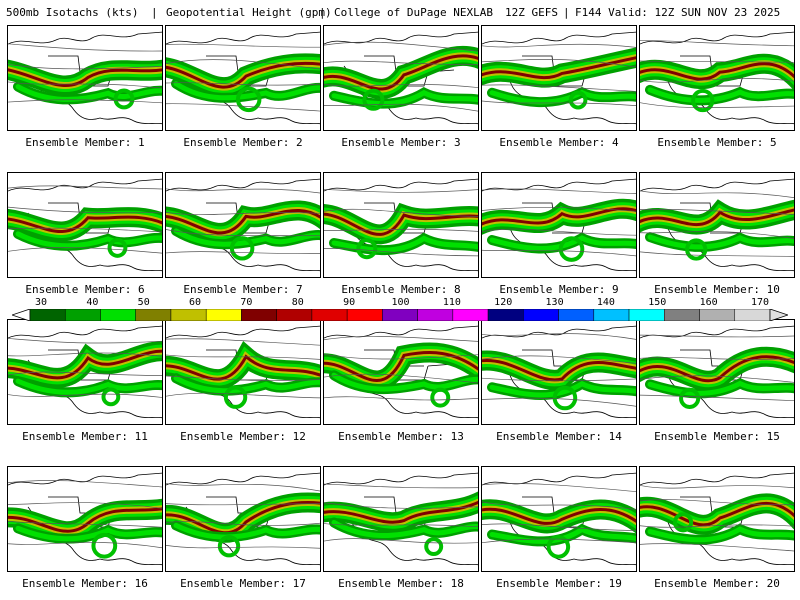 The height and width of the screenshot is (600, 800). I want to click on ensemble-member-label: Ensemble Member: 10, so click(717, 289).